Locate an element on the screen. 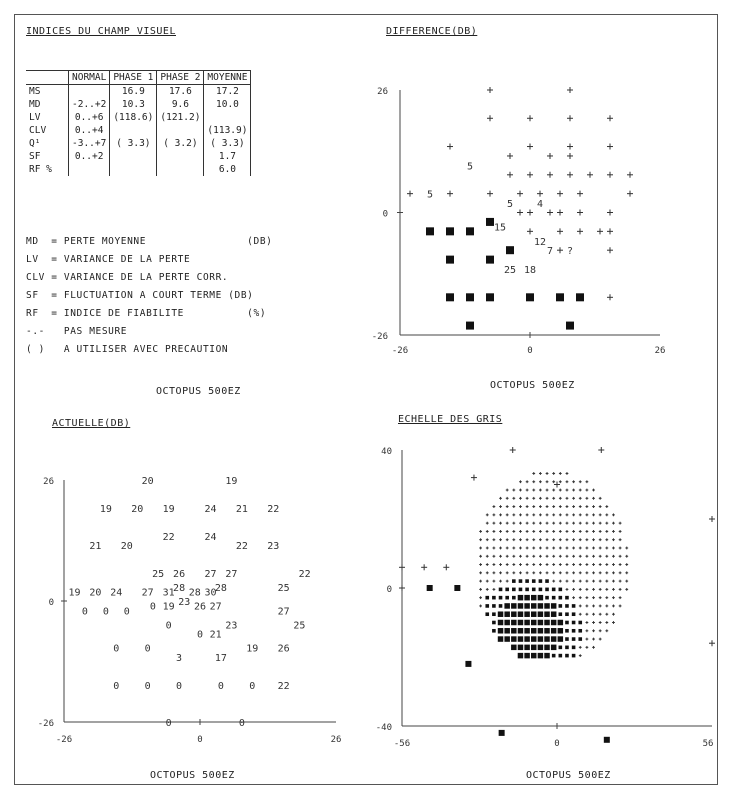 Image resolution: width=732 pixels, height=796 pixels. diff-value-label: ? is located at coordinates (570, 251).